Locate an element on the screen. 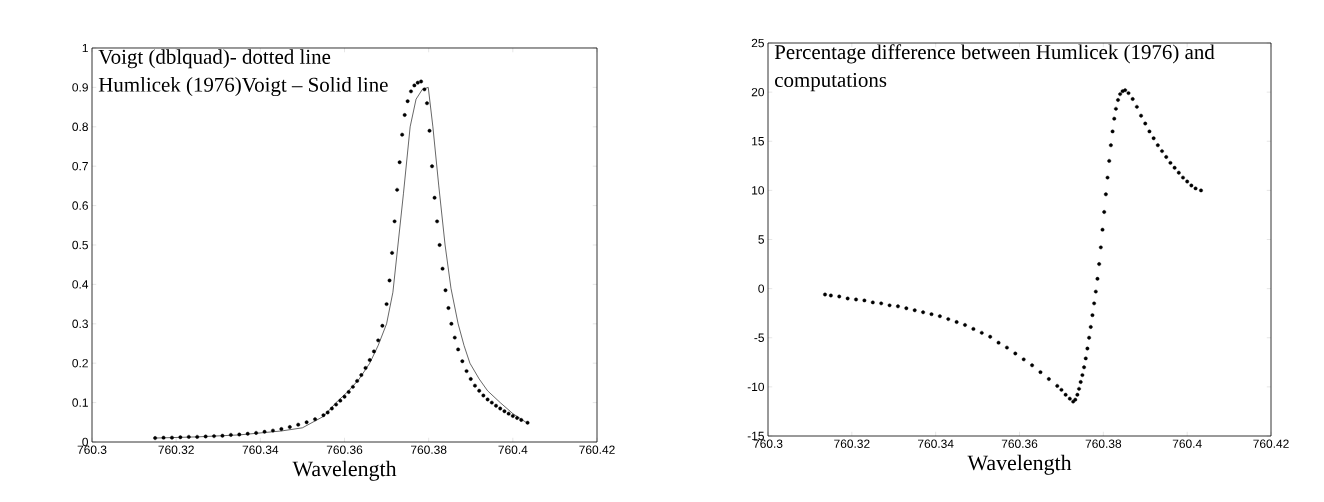  y-tick-label: 0.4 is located at coordinates (80, 284).